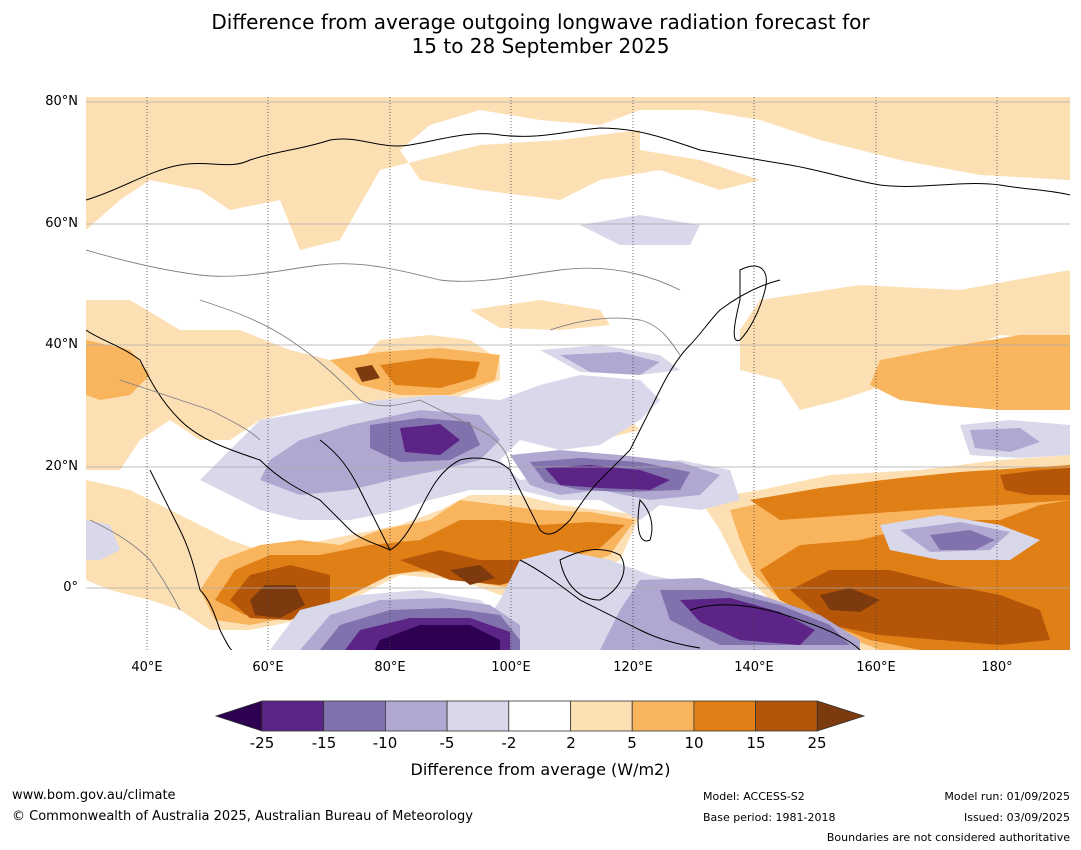  What do you see at coordinates (997, 667) in the screenshot?
I see `lon-label: 180°` at bounding box center [997, 667].